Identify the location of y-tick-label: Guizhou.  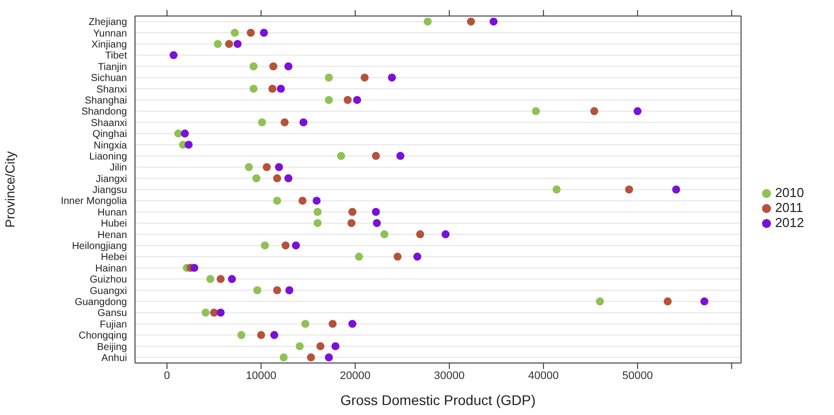
(108, 280).